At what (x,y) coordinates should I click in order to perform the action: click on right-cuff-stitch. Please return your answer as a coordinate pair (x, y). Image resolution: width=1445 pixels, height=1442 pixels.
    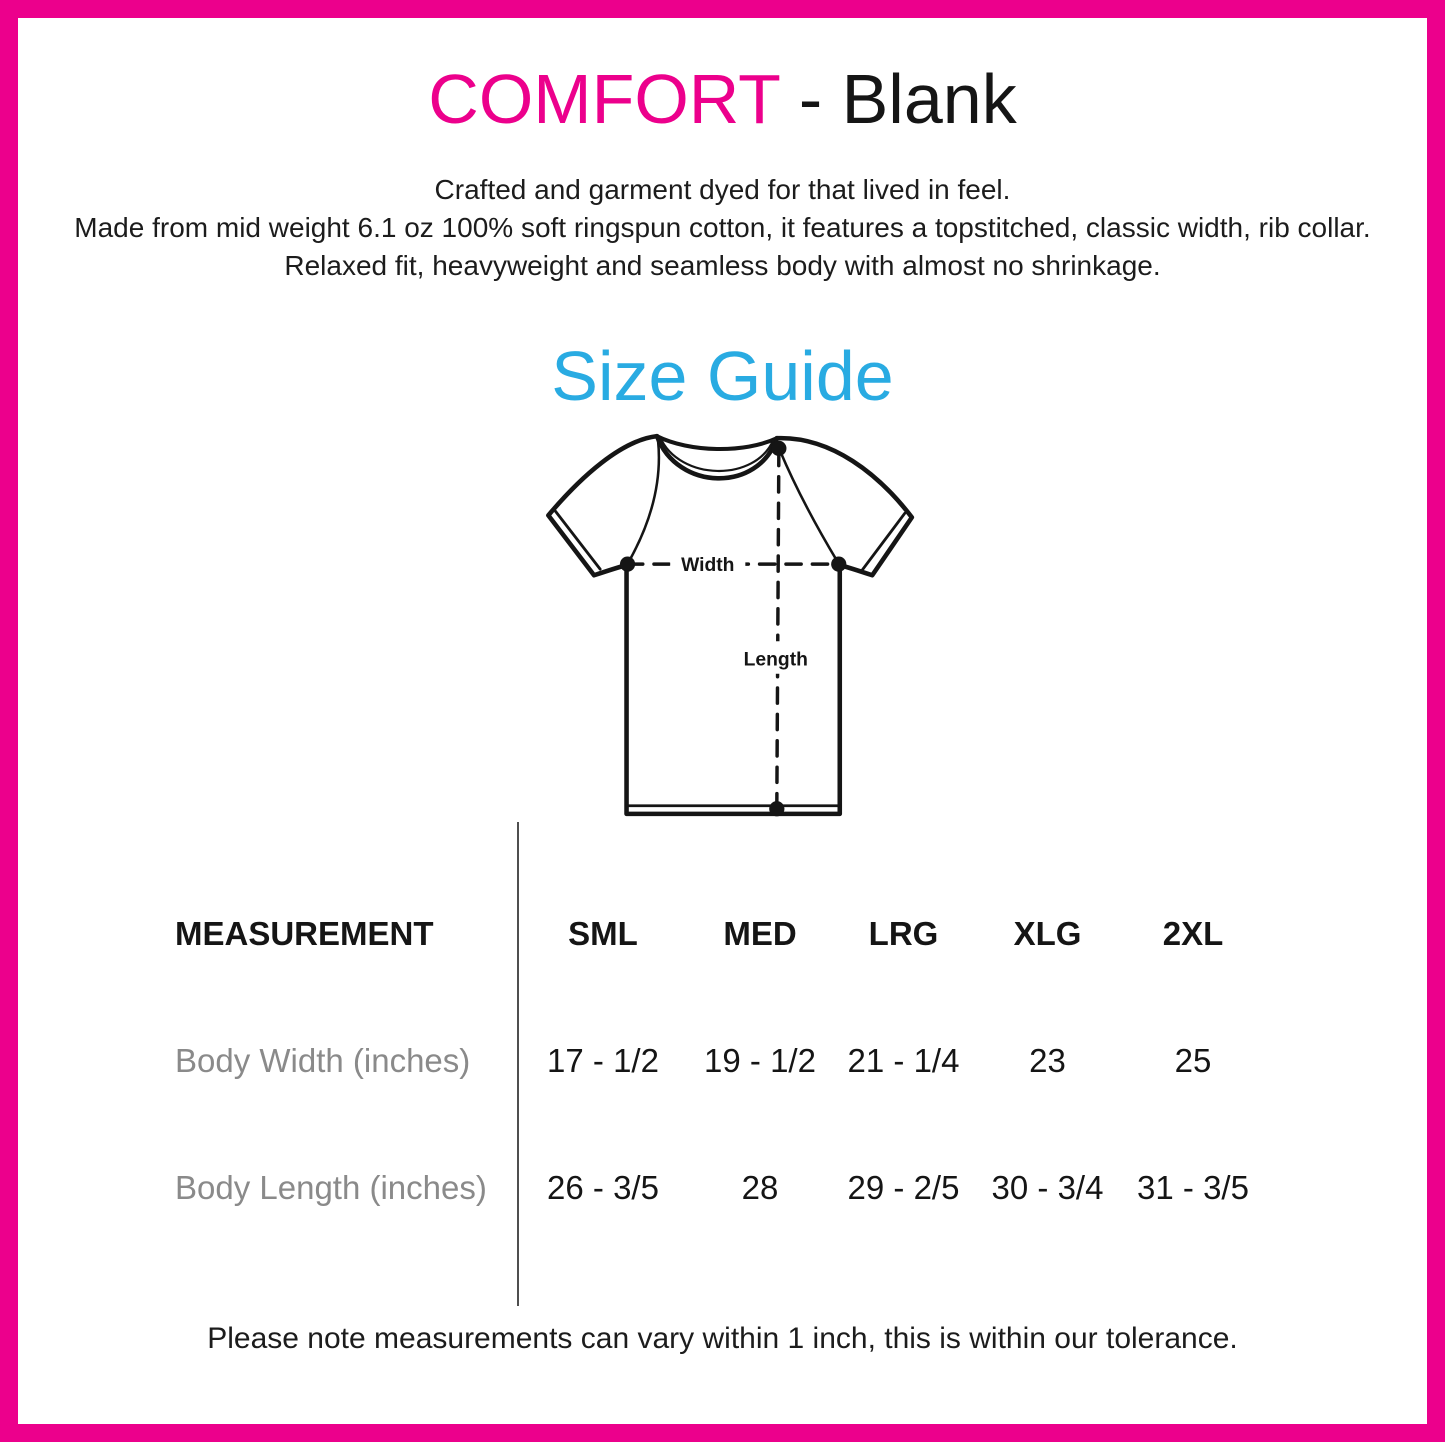
    Looking at the image, I should click on (883, 542).